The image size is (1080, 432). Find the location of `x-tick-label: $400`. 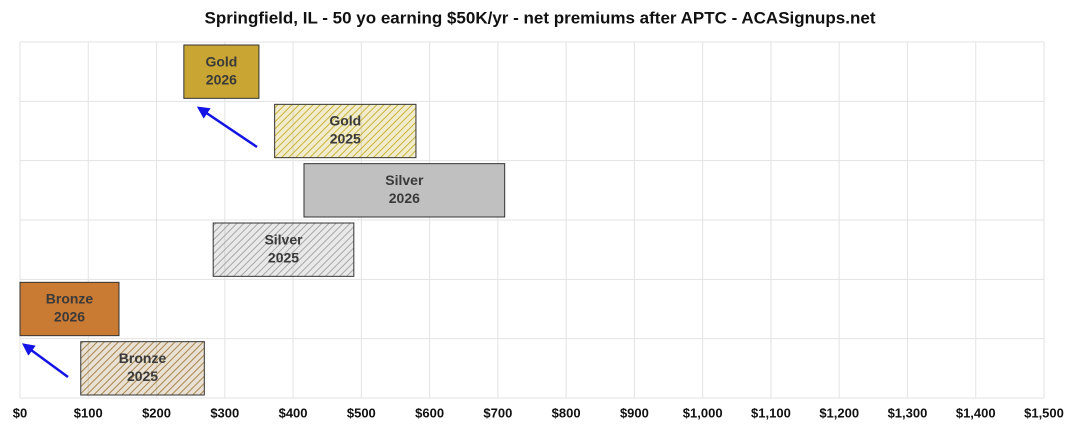

x-tick-label: $400 is located at coordinates (293, 412).